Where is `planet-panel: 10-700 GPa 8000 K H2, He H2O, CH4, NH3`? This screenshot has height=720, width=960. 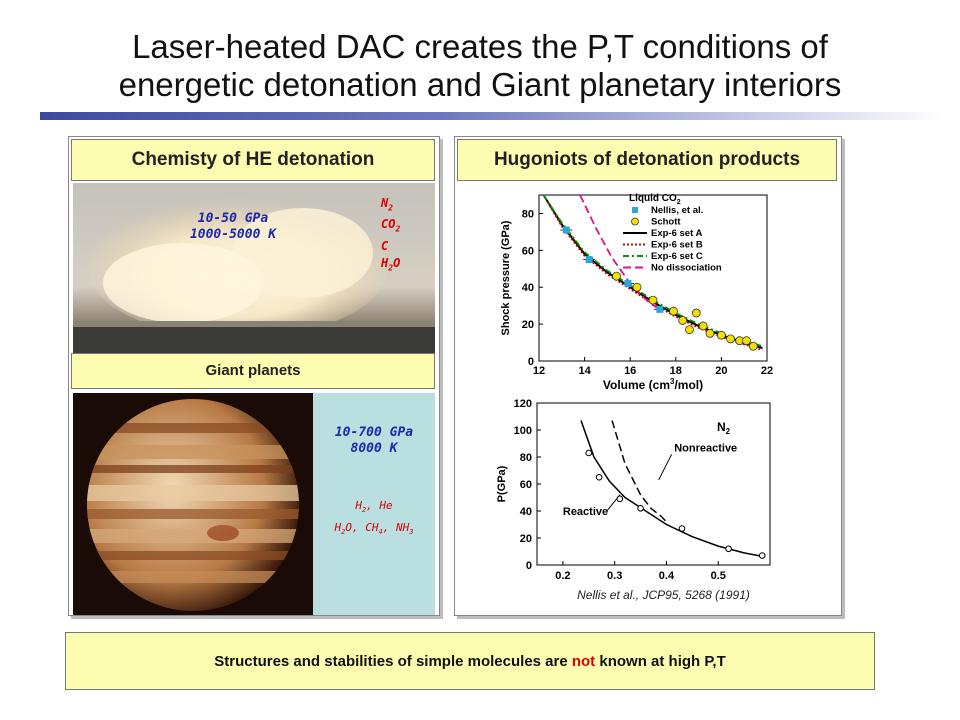 planet-panel: 10-700 GPa 8000 K H2, He H2O, CH4, NH3 is located at coordinates (254, 504).